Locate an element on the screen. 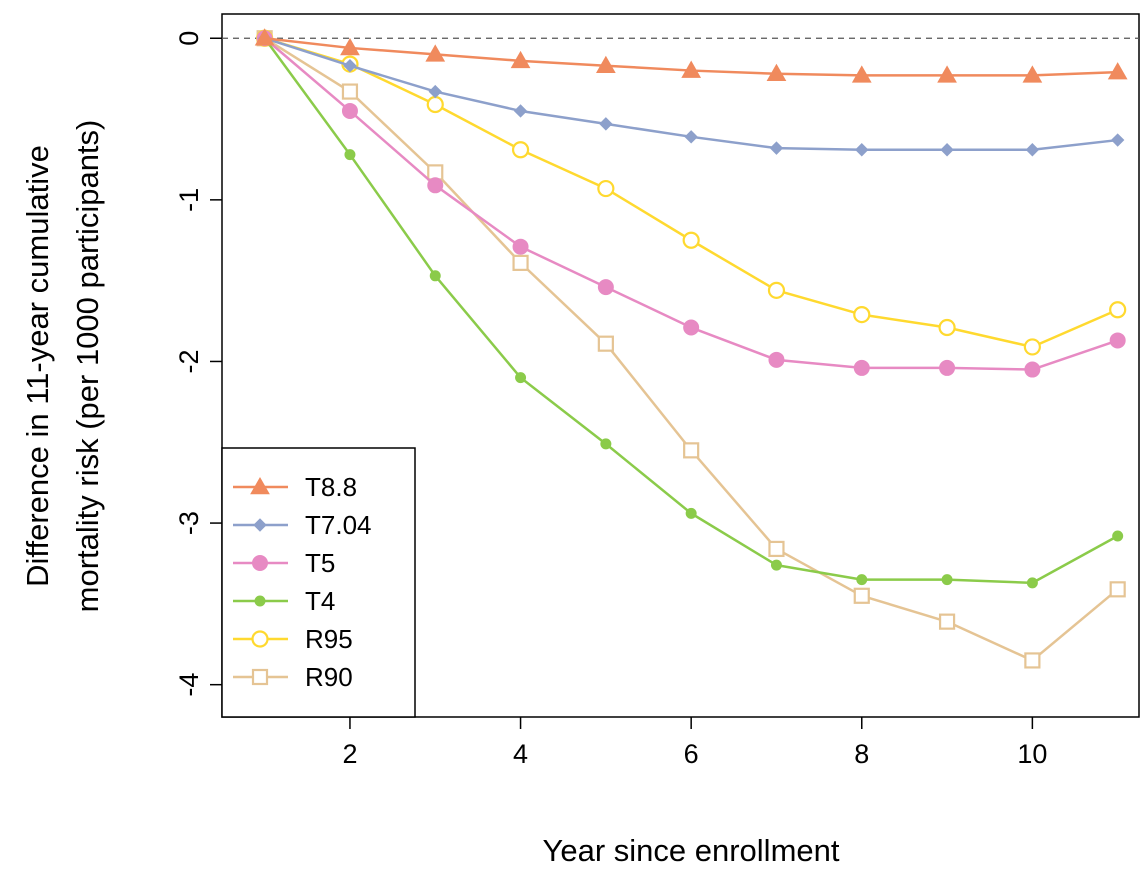 This screenshot has width=1141, height=876. x-tick-label: 2 is located at coordinates (349, 754).